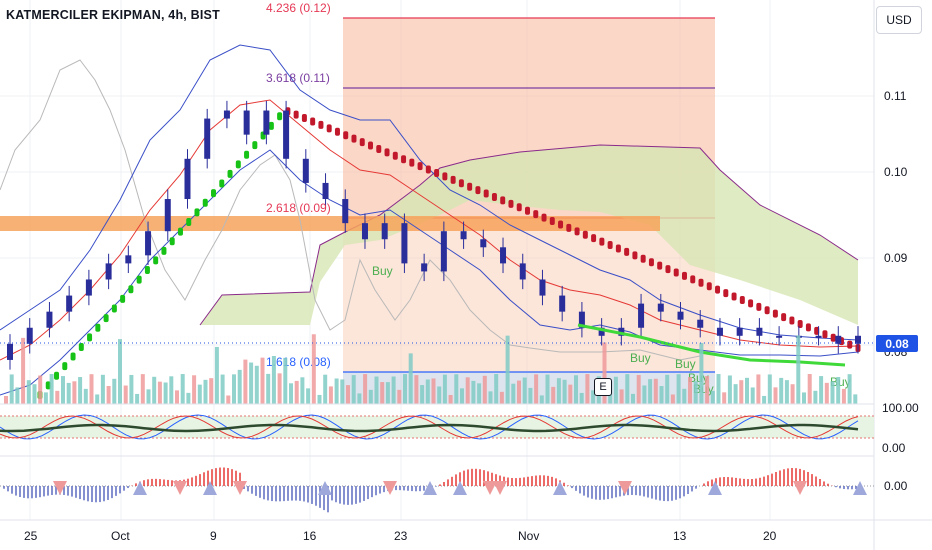 The width and height of the screenshot is (932, 550). I want to click on stoch-signal-line, so click(429, 428).